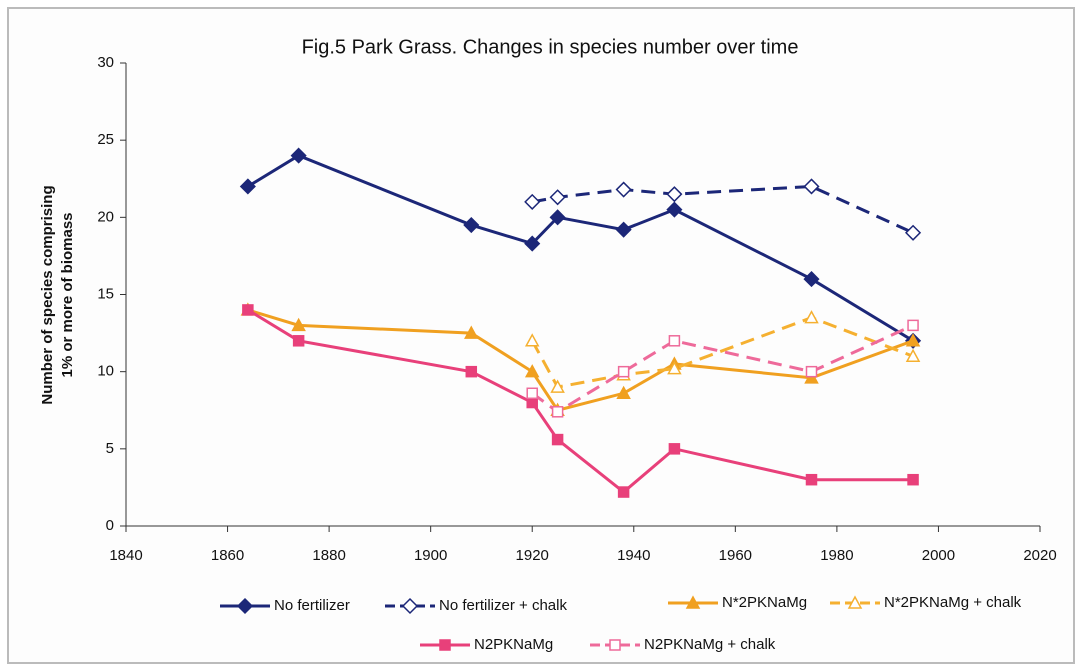 This screenshot has width=1081, height=670. What do you see at coordinates (312, 605) in the screenshot?
I see `legend-label: No fertilizer` at bounding box center [312, 605].